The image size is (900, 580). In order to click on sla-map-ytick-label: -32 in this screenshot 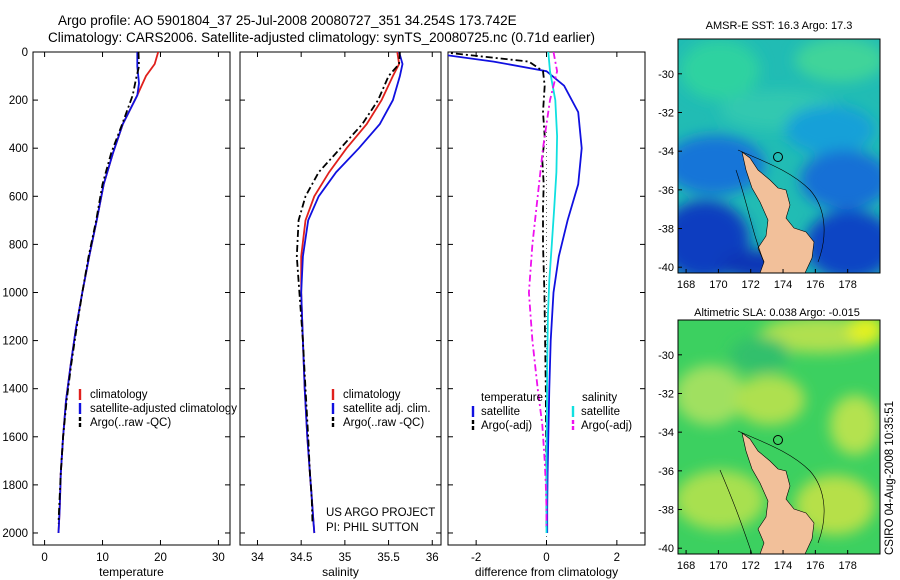, I will do `click(666, 394)`.